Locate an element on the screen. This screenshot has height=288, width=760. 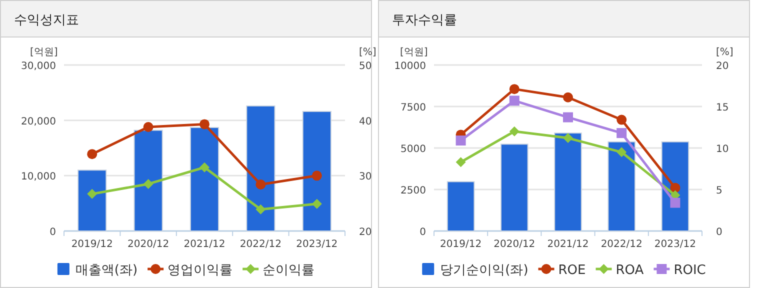
y2-tick-label: 0 is located at coordinates (719, 232).